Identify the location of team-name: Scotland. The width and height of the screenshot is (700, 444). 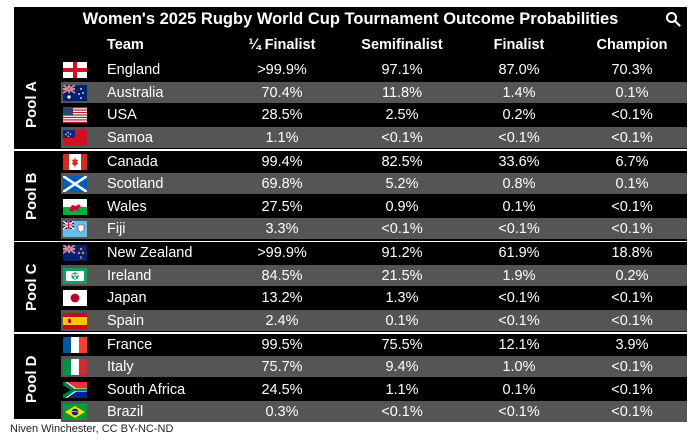
(135, 184).